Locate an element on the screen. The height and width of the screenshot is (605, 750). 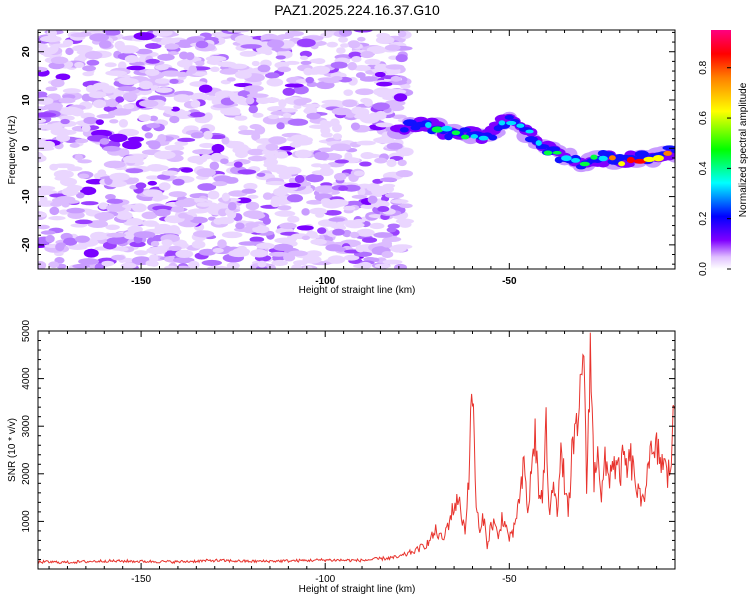
colorbar-tick-label: 0.8 is located at coordinates (703, 67).